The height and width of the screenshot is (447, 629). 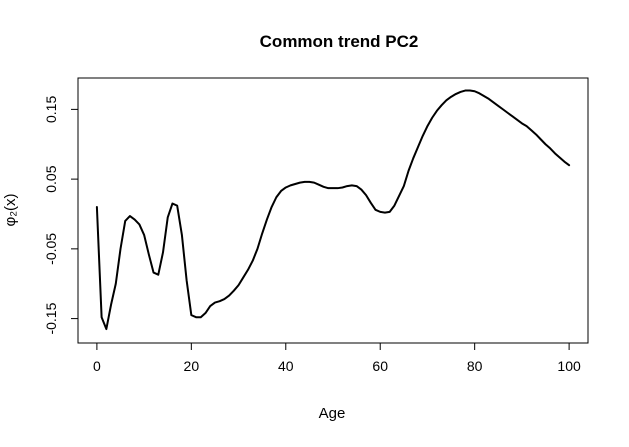 I want to click on y-tick-label: -0.05, so click(x=51, y=249).